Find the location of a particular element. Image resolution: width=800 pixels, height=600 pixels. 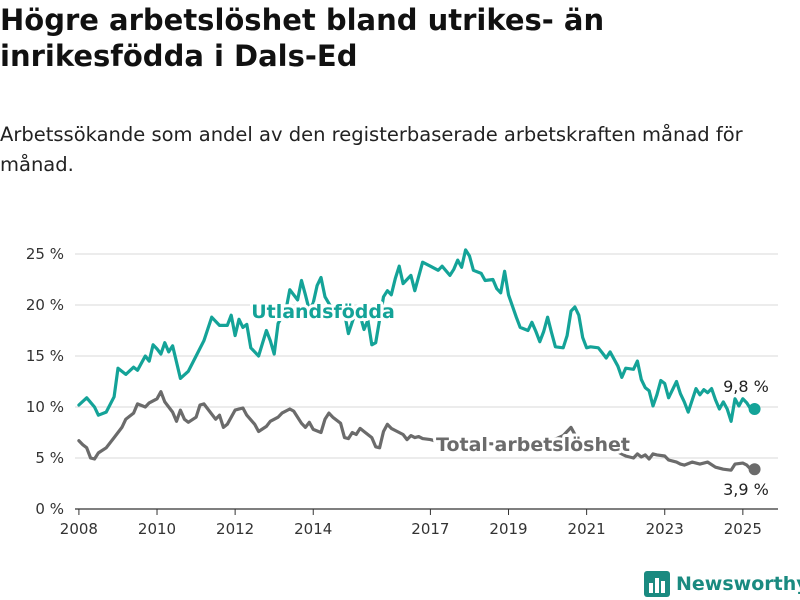

x-tick-label: 2017 is located at coordinates (430, 529).